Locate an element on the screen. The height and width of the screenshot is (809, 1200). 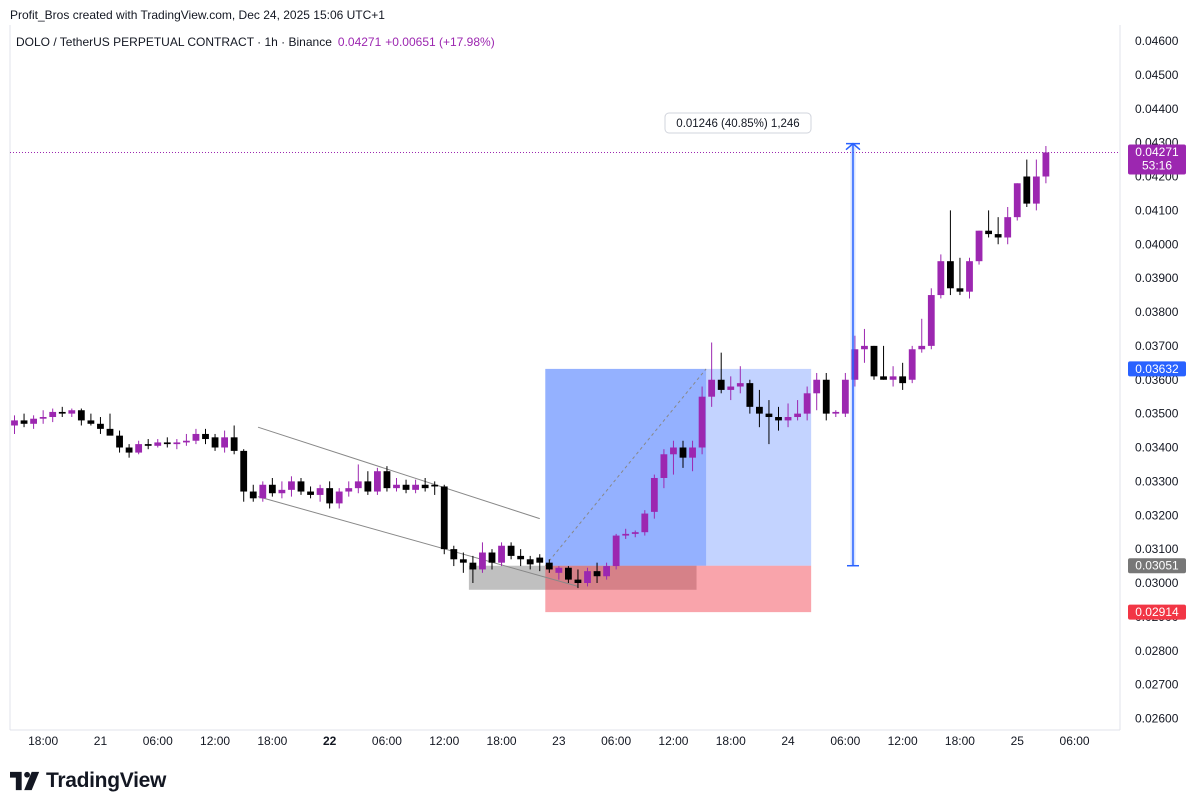
measure-label-box is located at coordinates (738, 123).